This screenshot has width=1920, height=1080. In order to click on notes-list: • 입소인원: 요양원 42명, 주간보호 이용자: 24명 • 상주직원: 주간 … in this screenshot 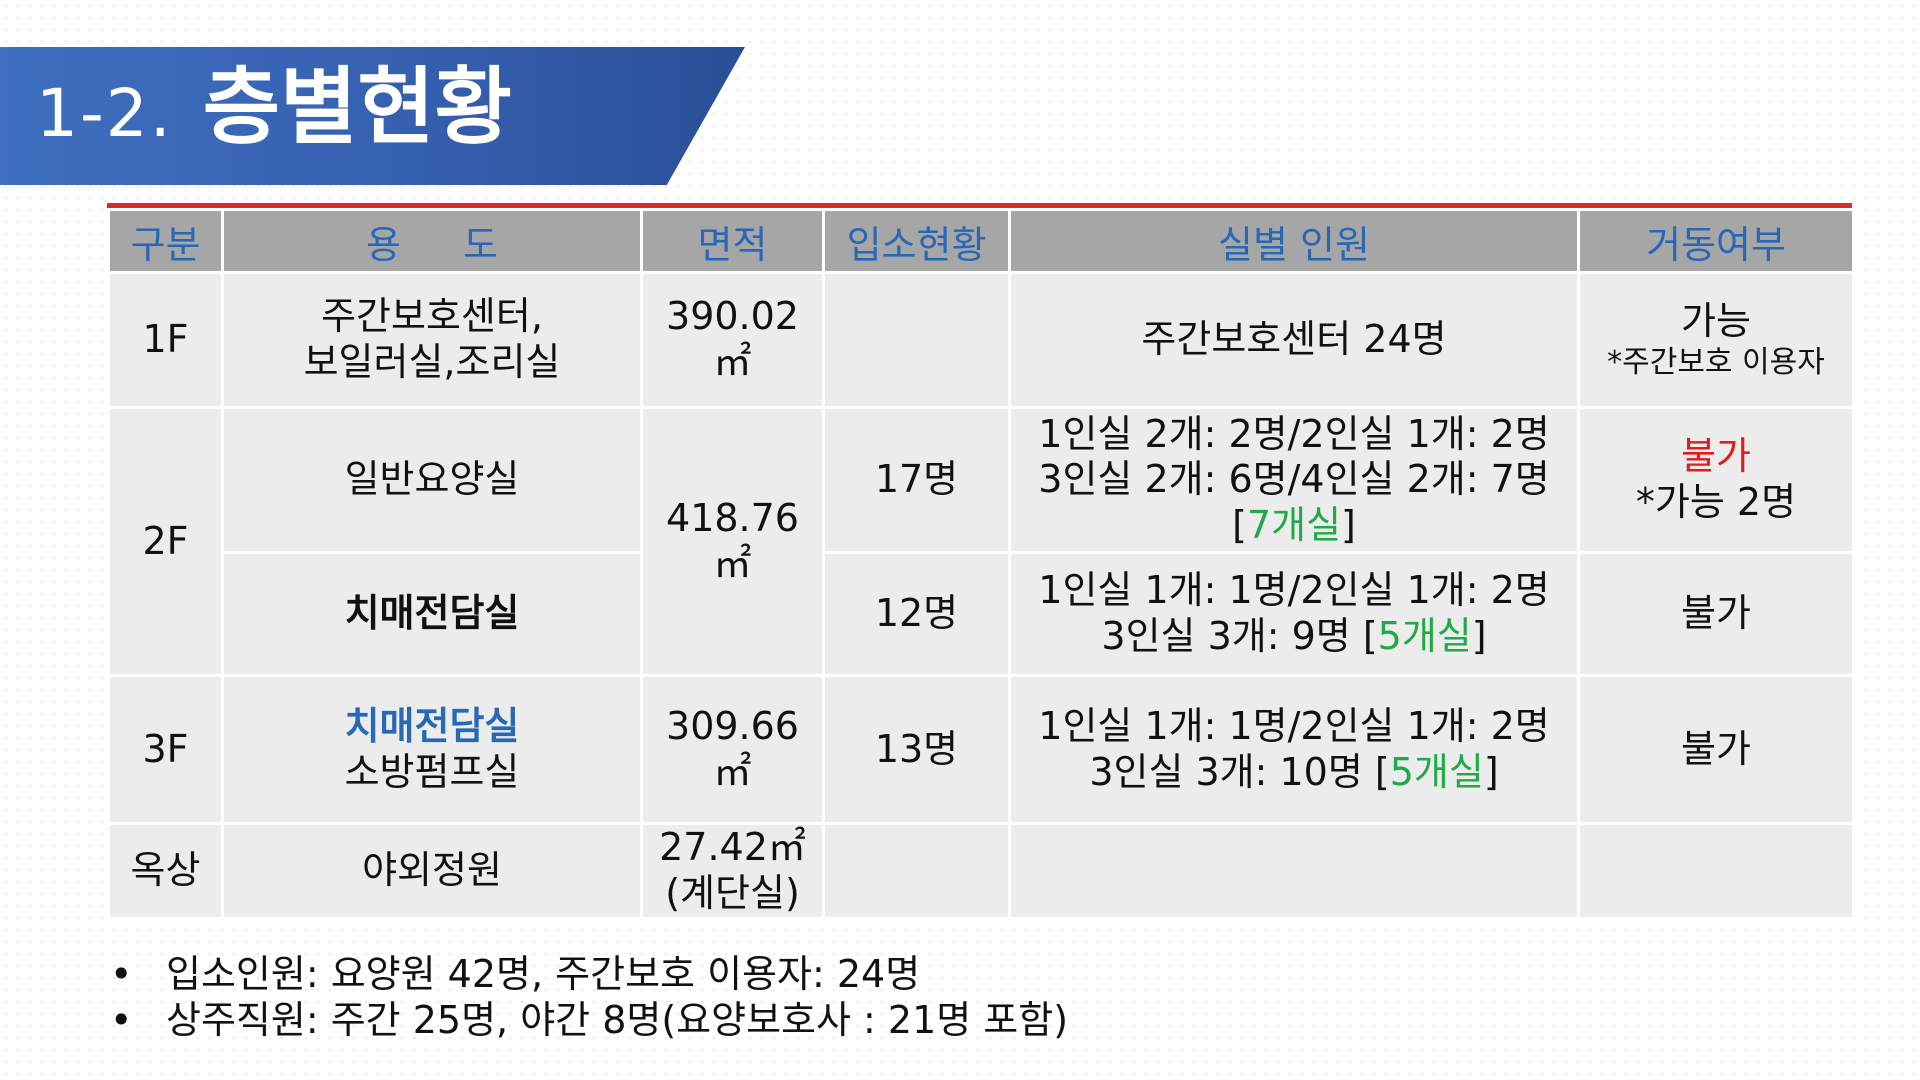, I will do `click(589, 997)`.